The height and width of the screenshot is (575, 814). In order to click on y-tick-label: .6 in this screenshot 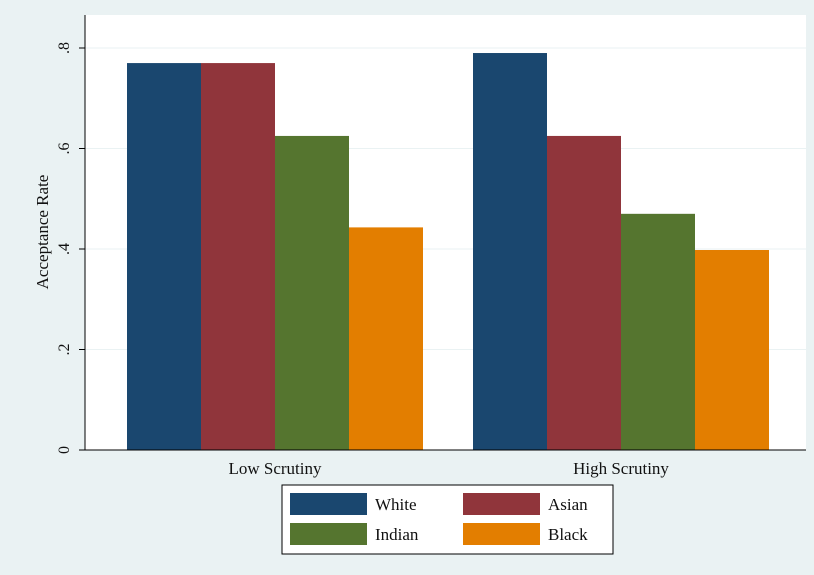, I will do `click(64, 149)`.